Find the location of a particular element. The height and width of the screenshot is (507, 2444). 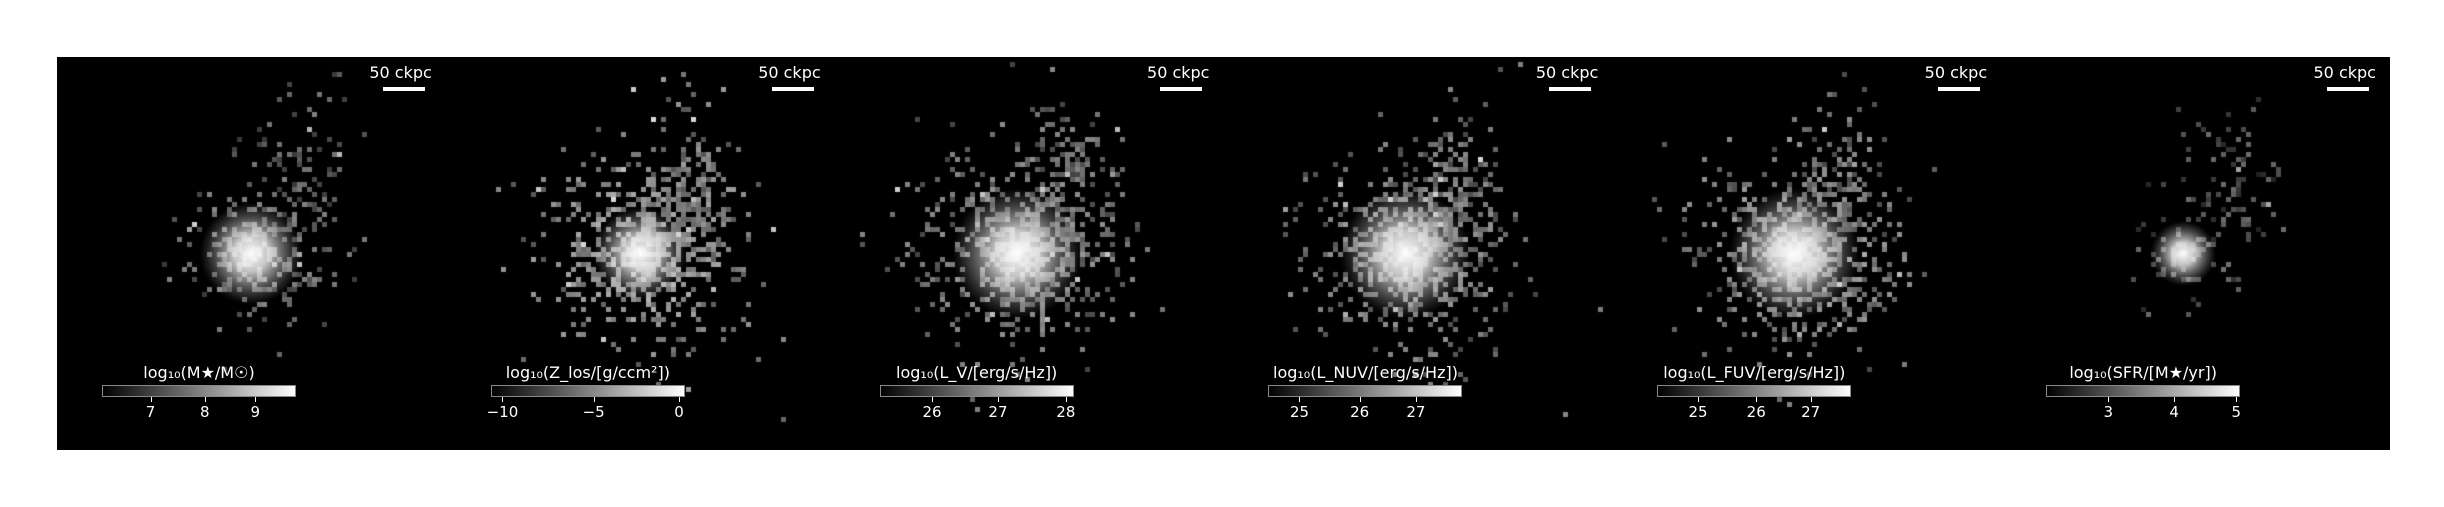

colorbar-title: log₁₀(SFR/[M★/yr]) is located at coordinates (2143, 372).